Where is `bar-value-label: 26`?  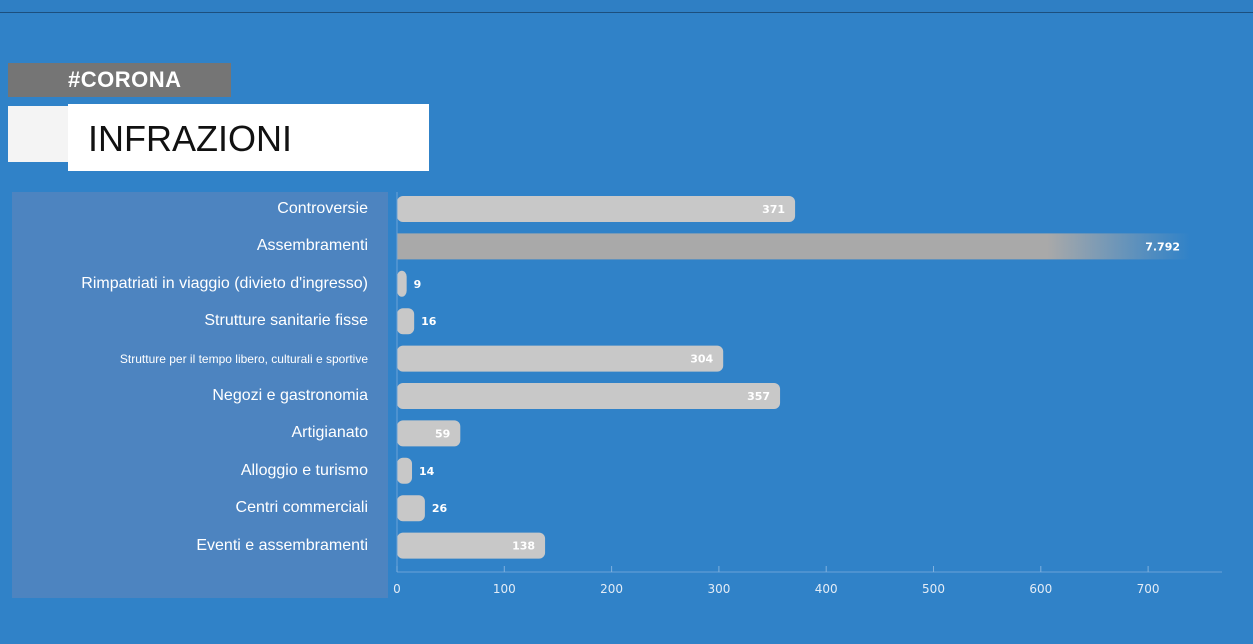
bar-value-label: 26 is located at coordinates (440, 508).